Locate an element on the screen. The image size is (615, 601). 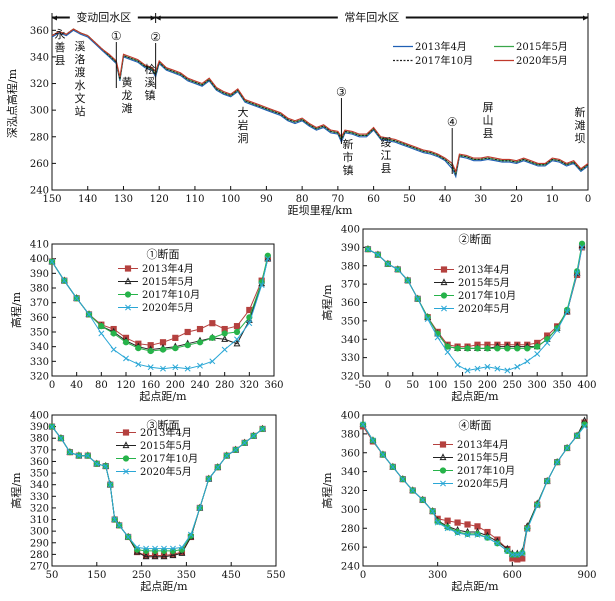
chart-title: ④断面 is located at coordinates (475, 425).